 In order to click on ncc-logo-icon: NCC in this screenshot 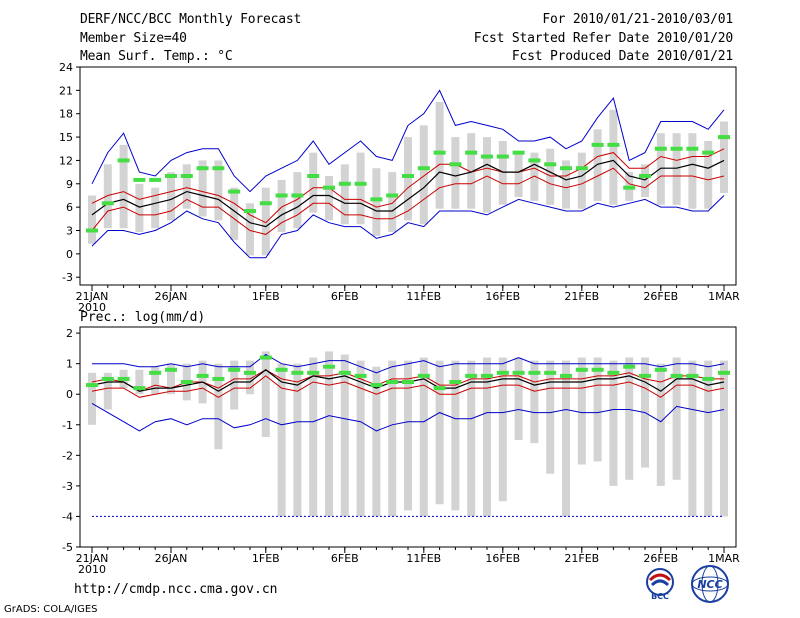, I will do `click(710, 584)`.